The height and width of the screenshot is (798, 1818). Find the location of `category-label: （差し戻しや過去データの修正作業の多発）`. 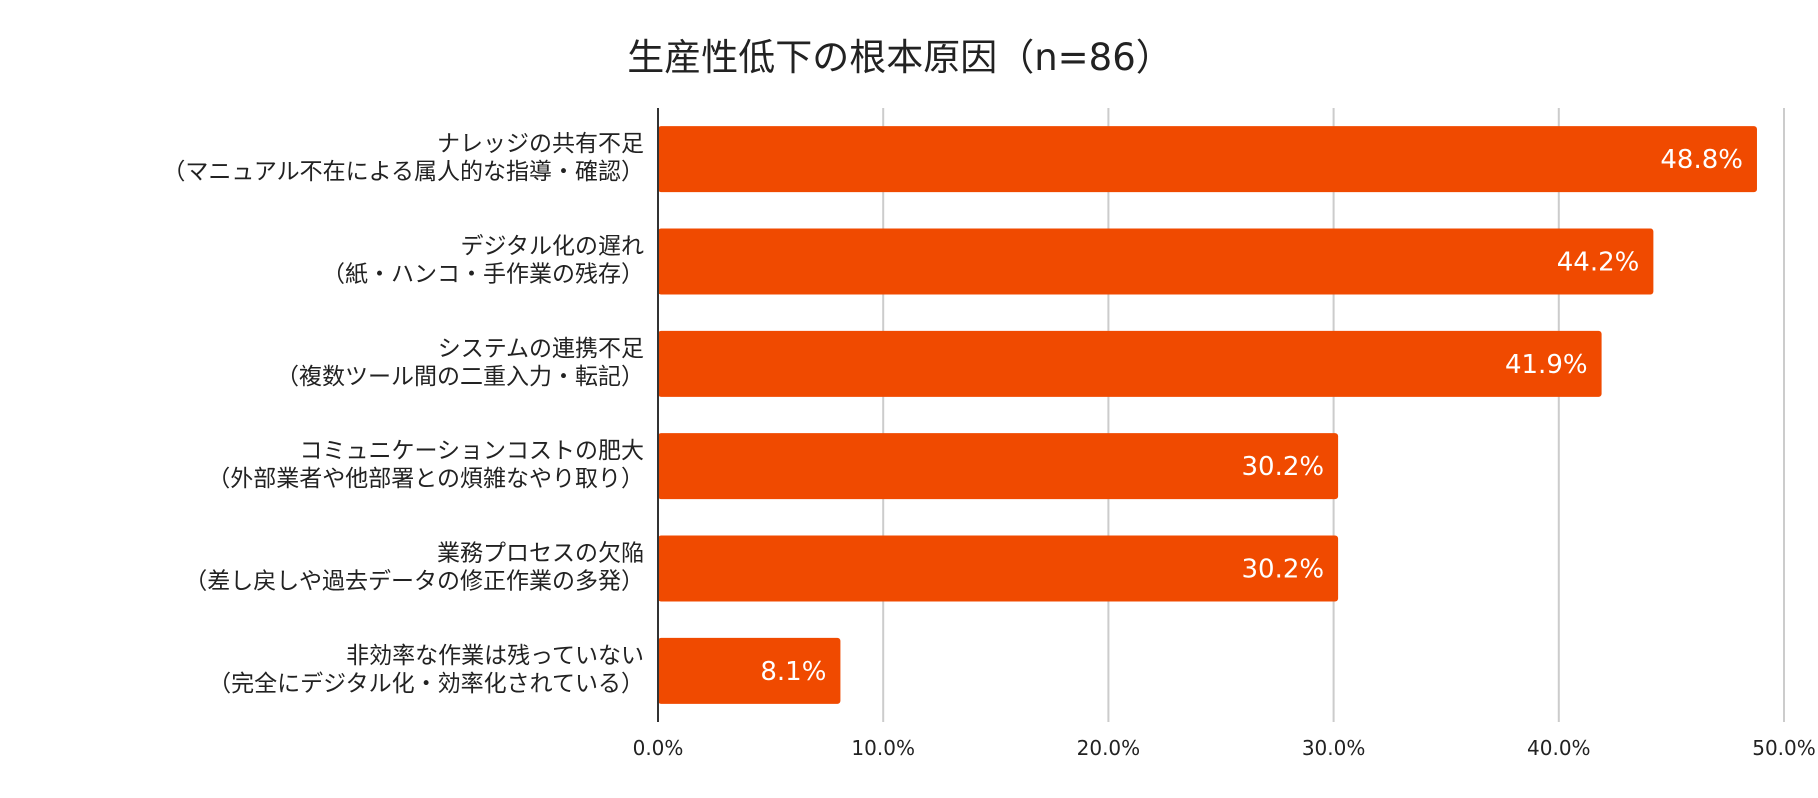

category-label: （差し戻しや過去データの修正作業の多発） is located at coordinates (414, 582).